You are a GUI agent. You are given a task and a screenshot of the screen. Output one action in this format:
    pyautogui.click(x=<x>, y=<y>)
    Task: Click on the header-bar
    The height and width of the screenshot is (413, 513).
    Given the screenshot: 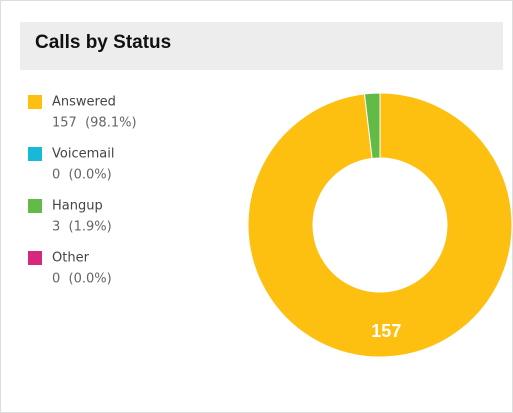 What is the action you would take?
    pyautogui.click(x=261, y=46)
    